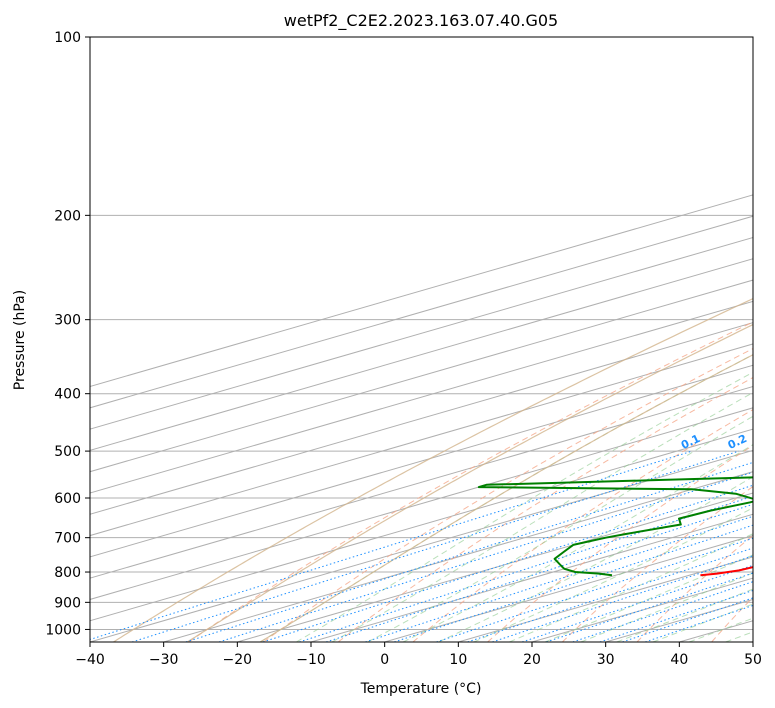 This screenshot has height=708, width=775. Describe the element at coordinates (311, 660) in the screenshot. I see `x-tick-label: −10` at that location.